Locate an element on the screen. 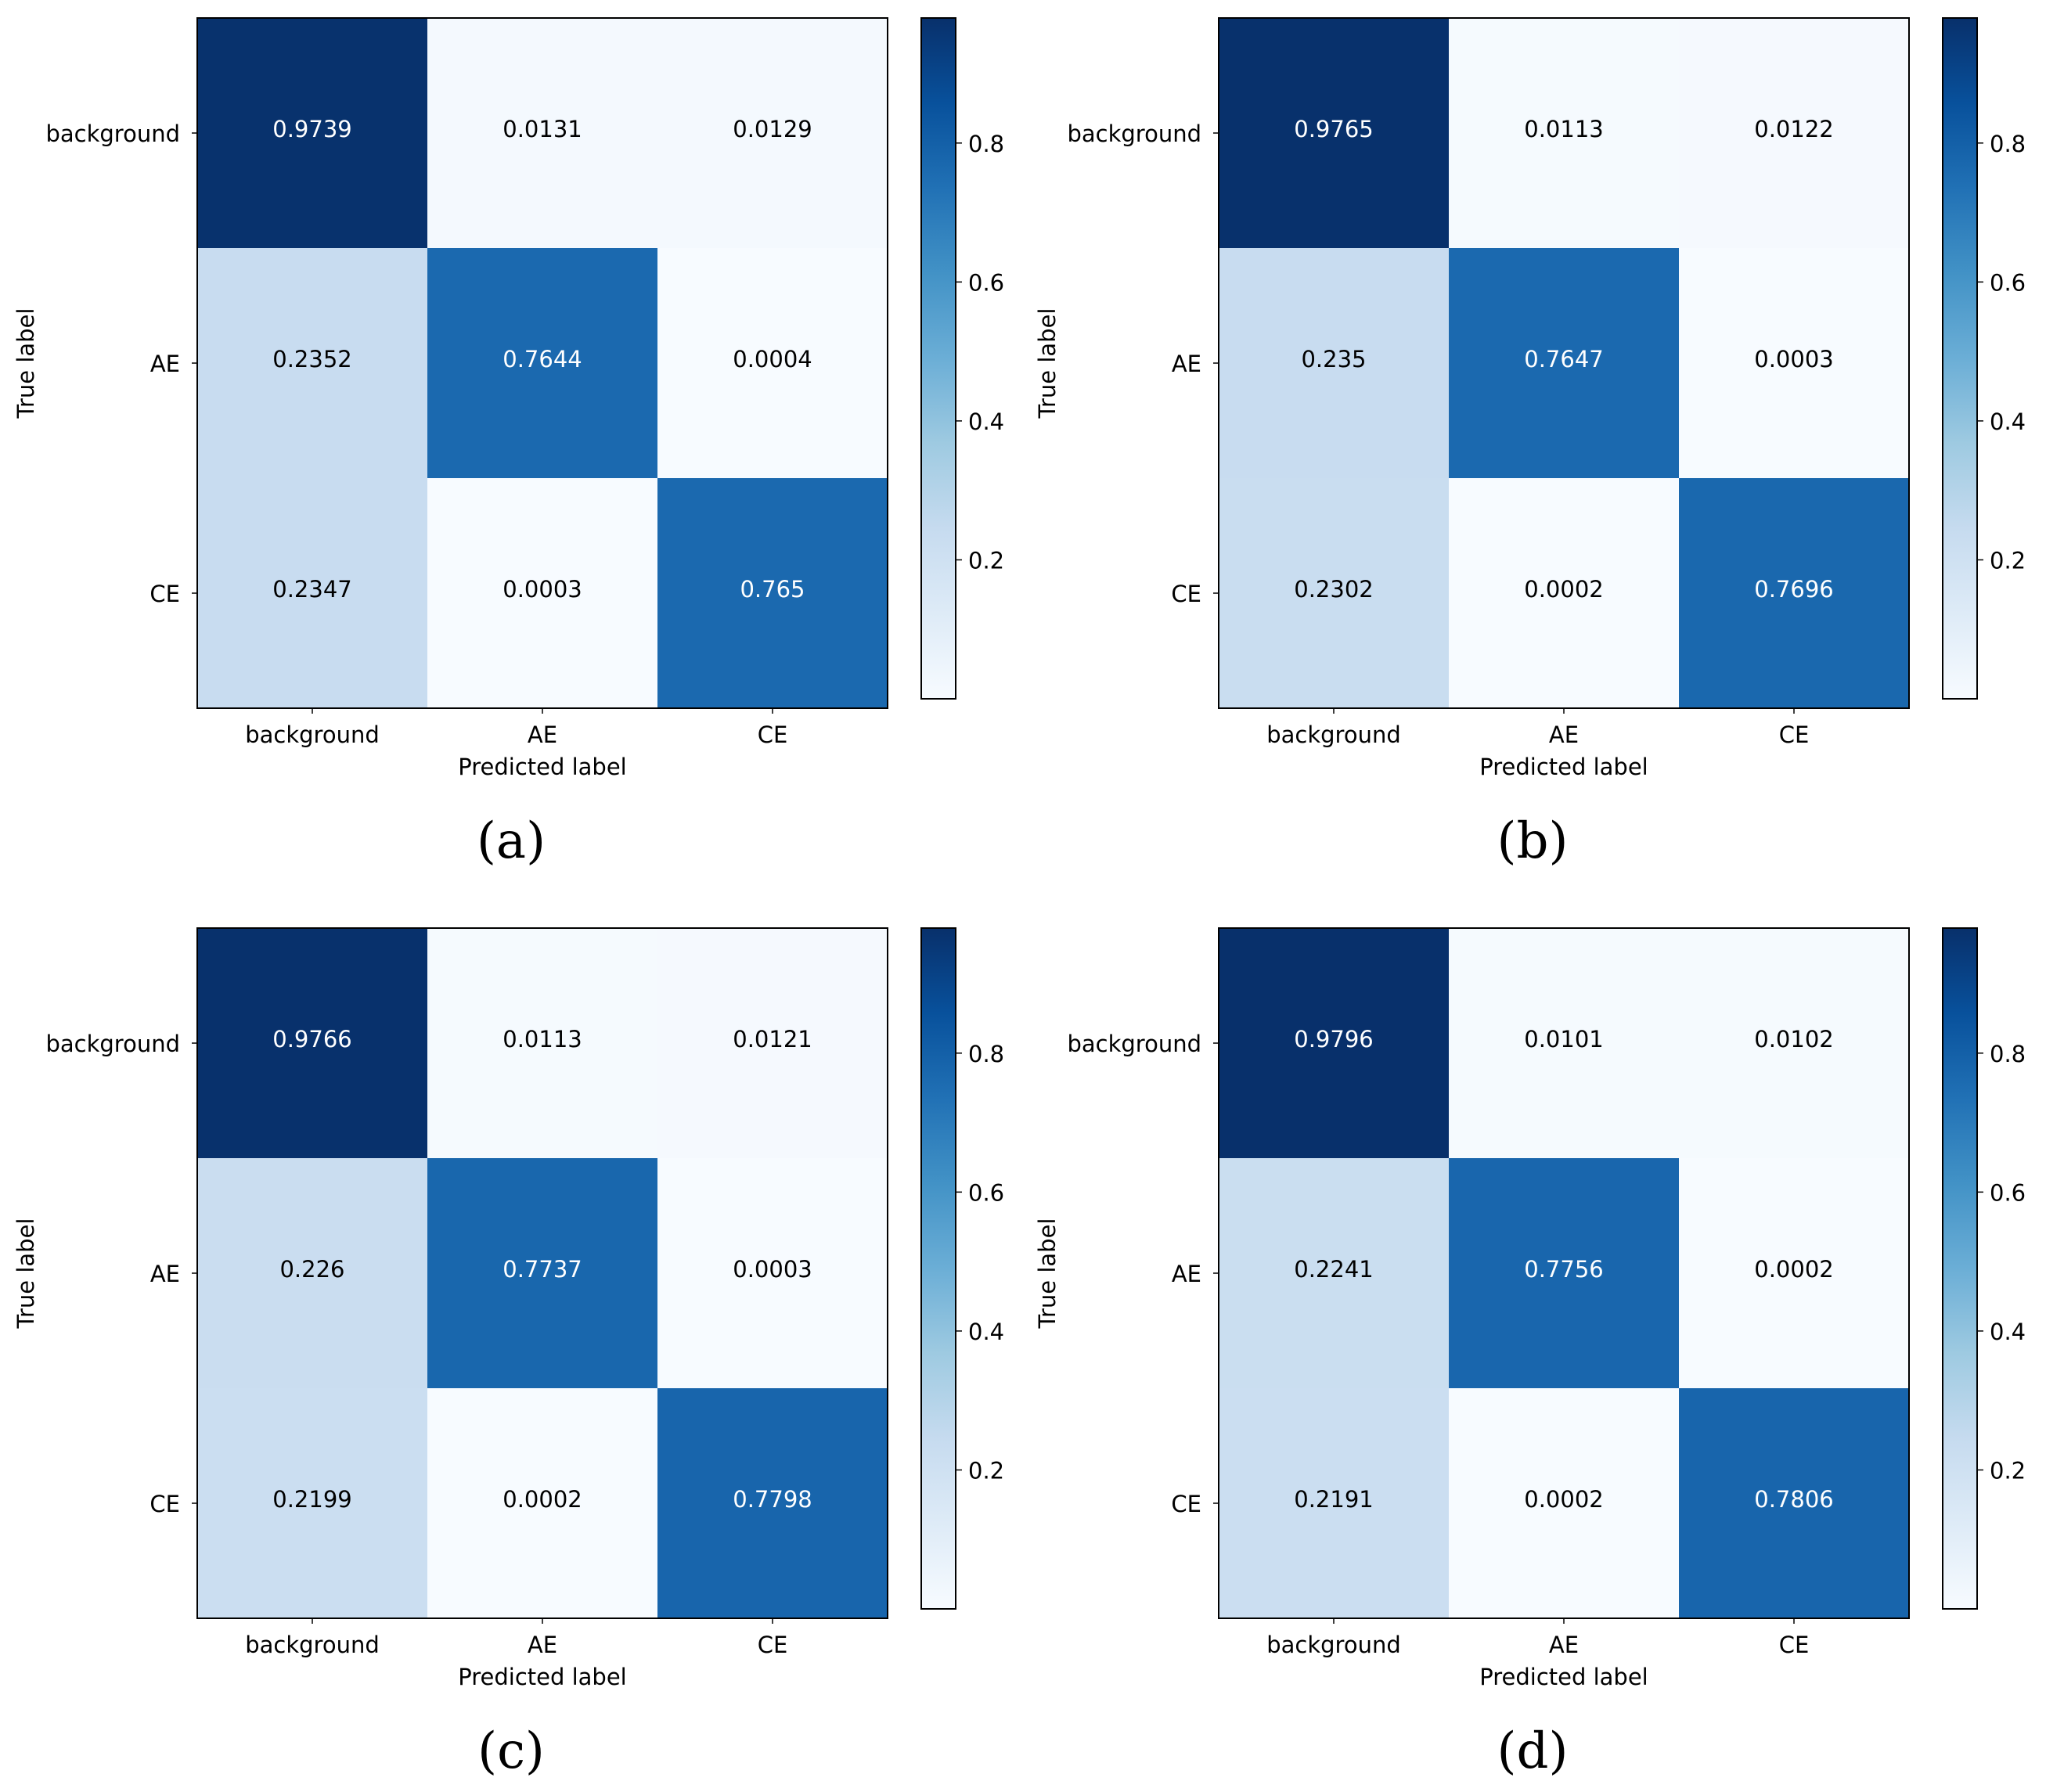  cell-value-label: 0.0121 is located at coordinates (772, 1039).